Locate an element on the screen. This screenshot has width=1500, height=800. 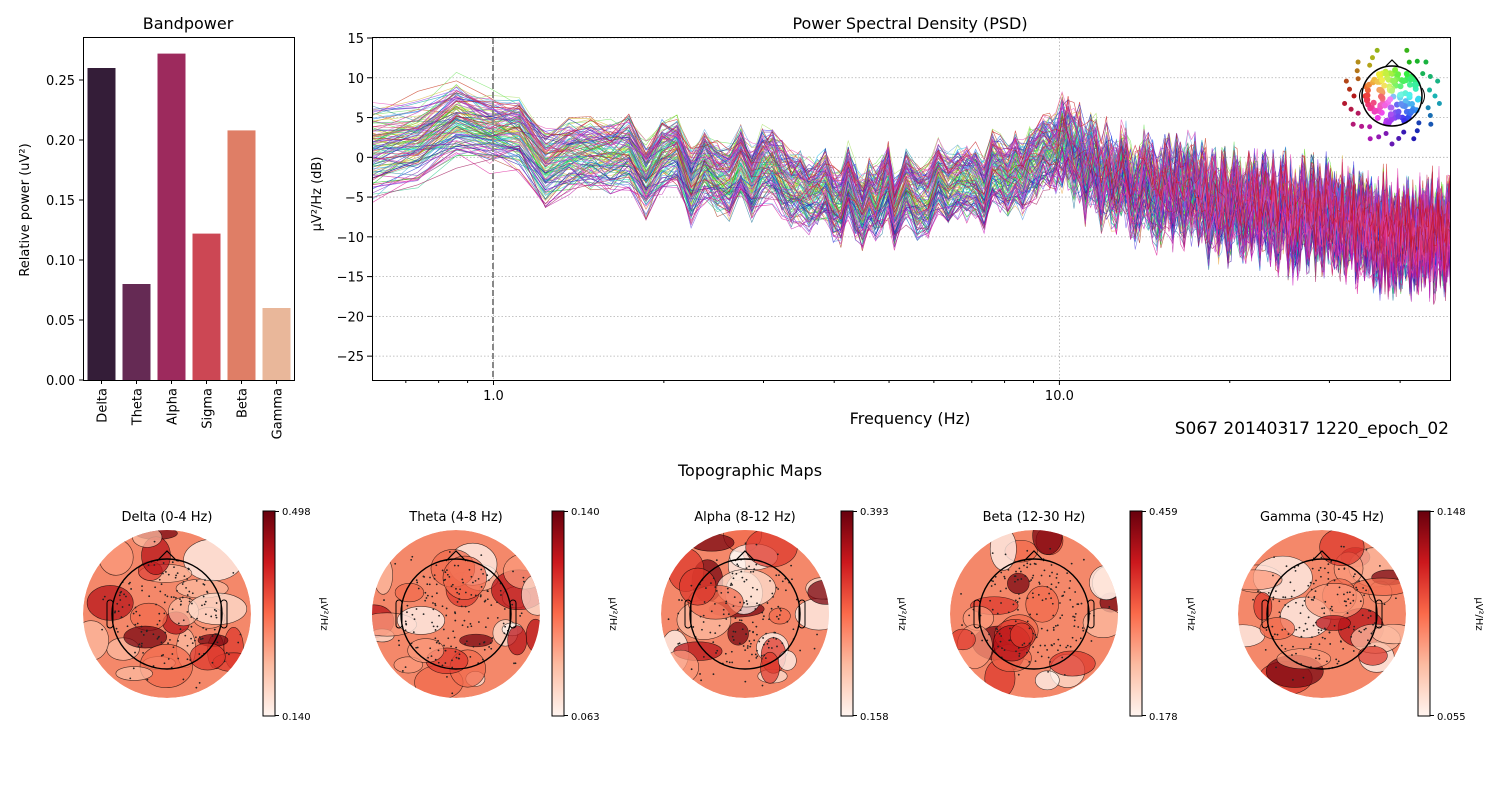
ytick-label: 15 is located at coordinates (355, 39).